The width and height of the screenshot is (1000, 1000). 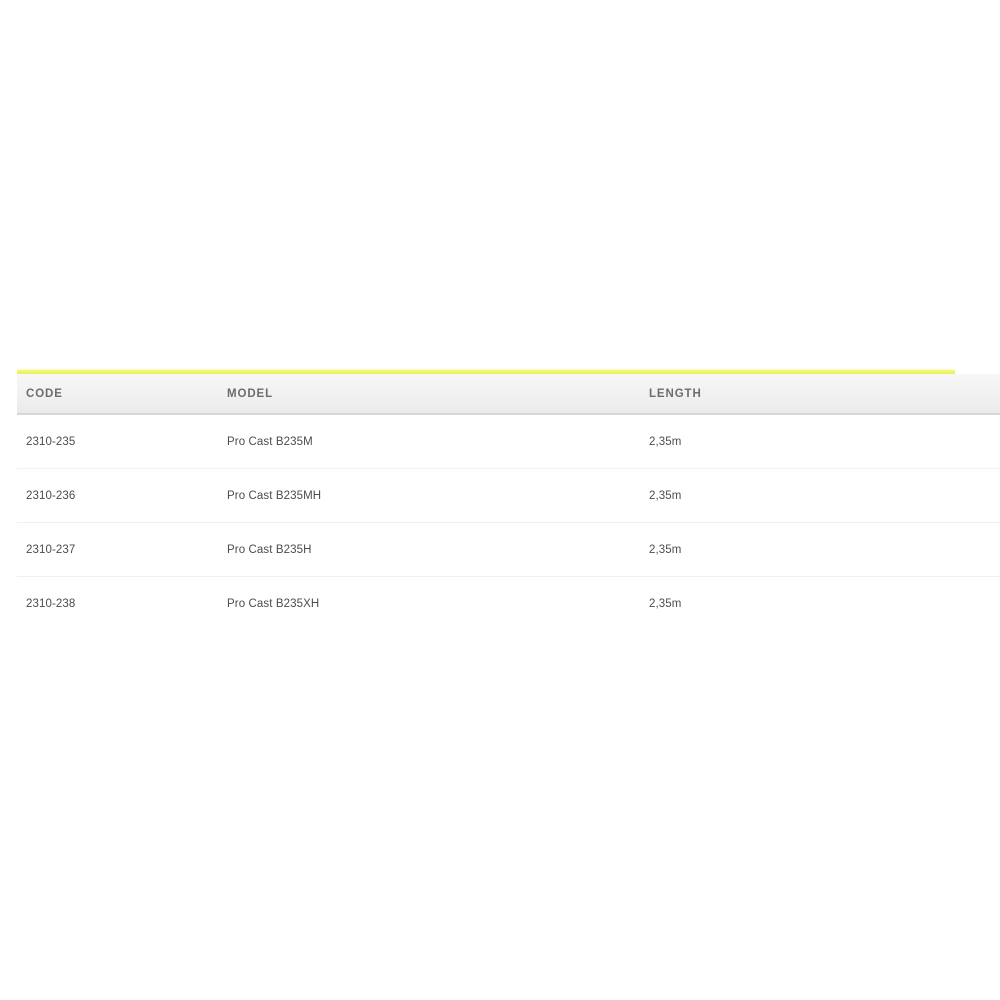 I want to click on cell-code: 2310-236, so click(x=69, y=495).